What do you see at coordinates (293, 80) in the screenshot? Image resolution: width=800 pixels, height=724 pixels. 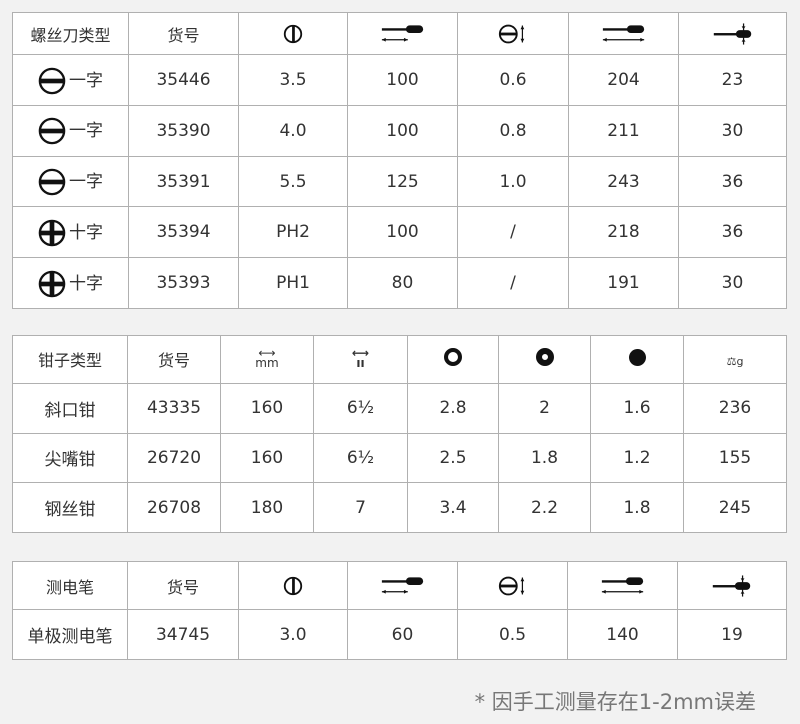 I see `spec-cell: 3.5` at bounding box center [293, 80].